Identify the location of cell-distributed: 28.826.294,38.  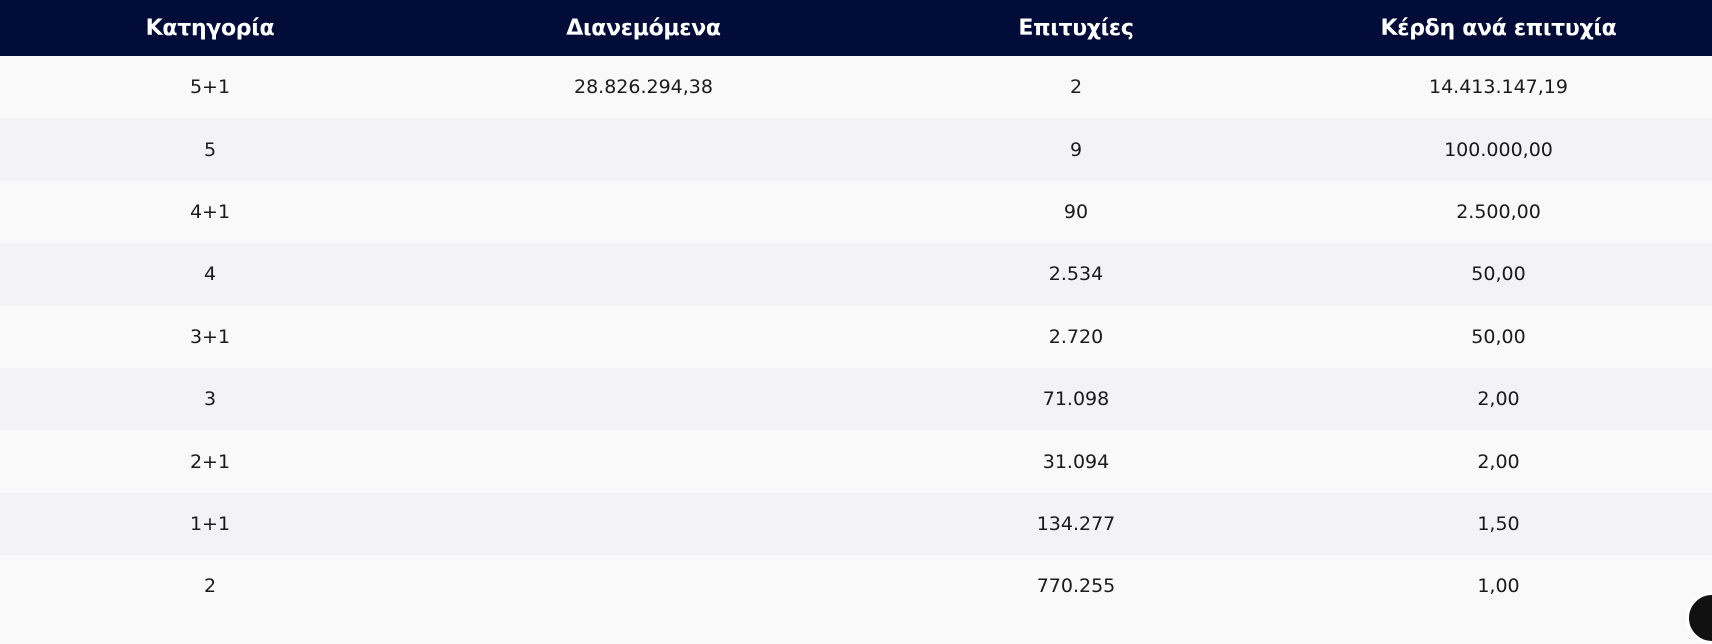
(643, 87).